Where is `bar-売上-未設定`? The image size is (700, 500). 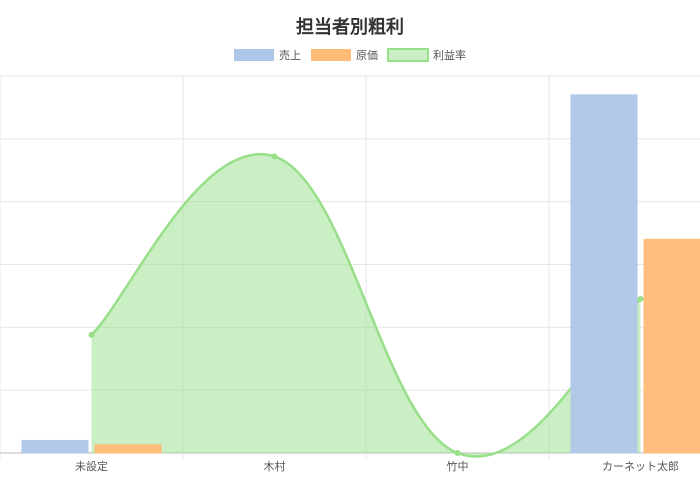 bar-売上-未設定 is located at coordinates (55, 446).